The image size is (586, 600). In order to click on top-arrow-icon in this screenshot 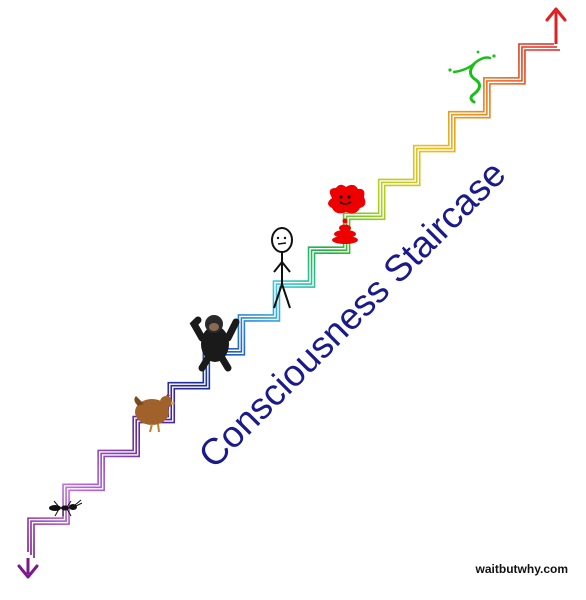, I will do `click(556, 25)`.